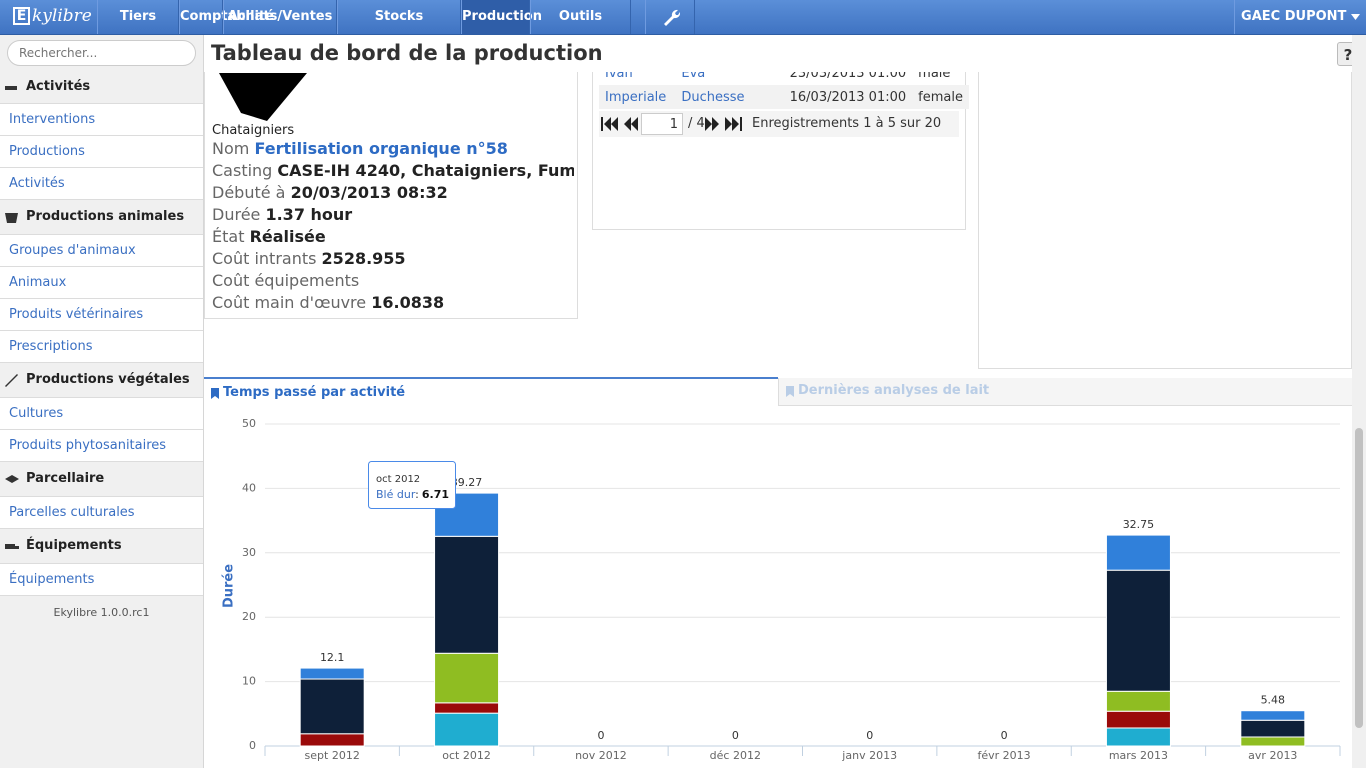 This screenshot has height=768, width=1366. Describe the element at coordinates (501, 17) in the screenshot. I see `nav-item: Production` at that location.